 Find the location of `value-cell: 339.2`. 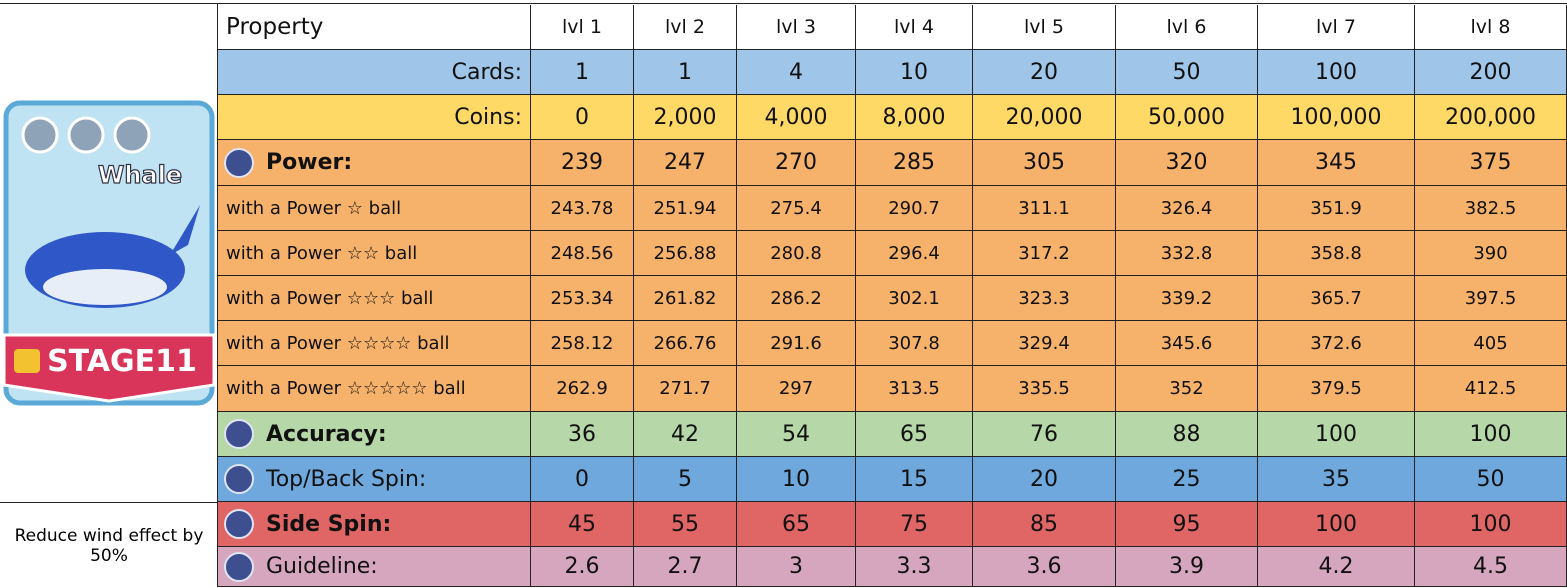

value-cell: 339.2 is located at coordinates (1187, 298).